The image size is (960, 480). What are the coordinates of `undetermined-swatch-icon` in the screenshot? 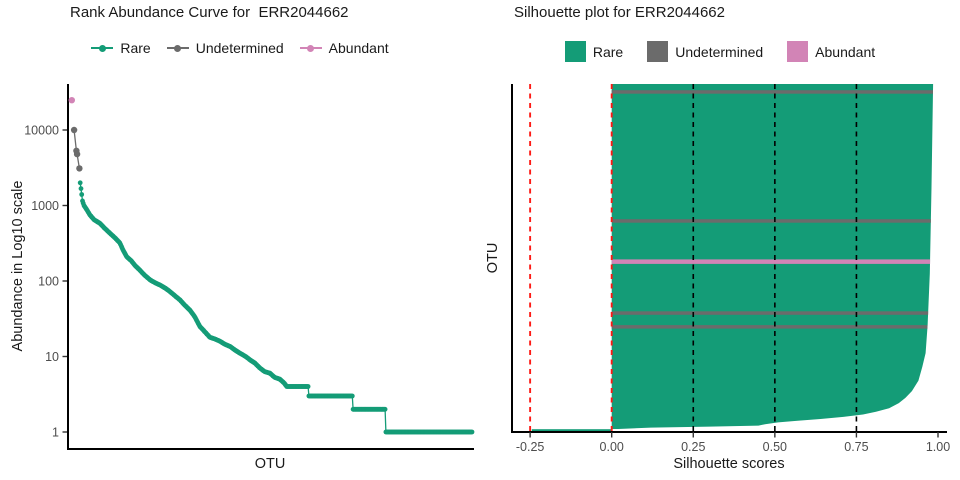 It's located at (658, 51).